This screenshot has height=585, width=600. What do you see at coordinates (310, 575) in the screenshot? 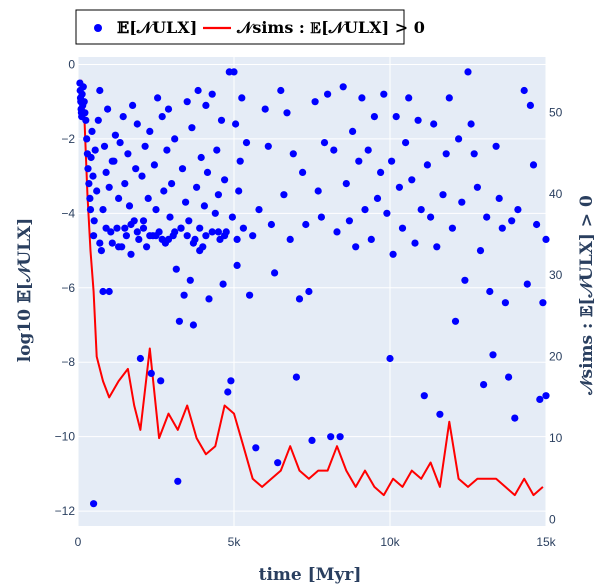
I see `x-axis-label: time [Myr]` at bounding box center [310, 575].